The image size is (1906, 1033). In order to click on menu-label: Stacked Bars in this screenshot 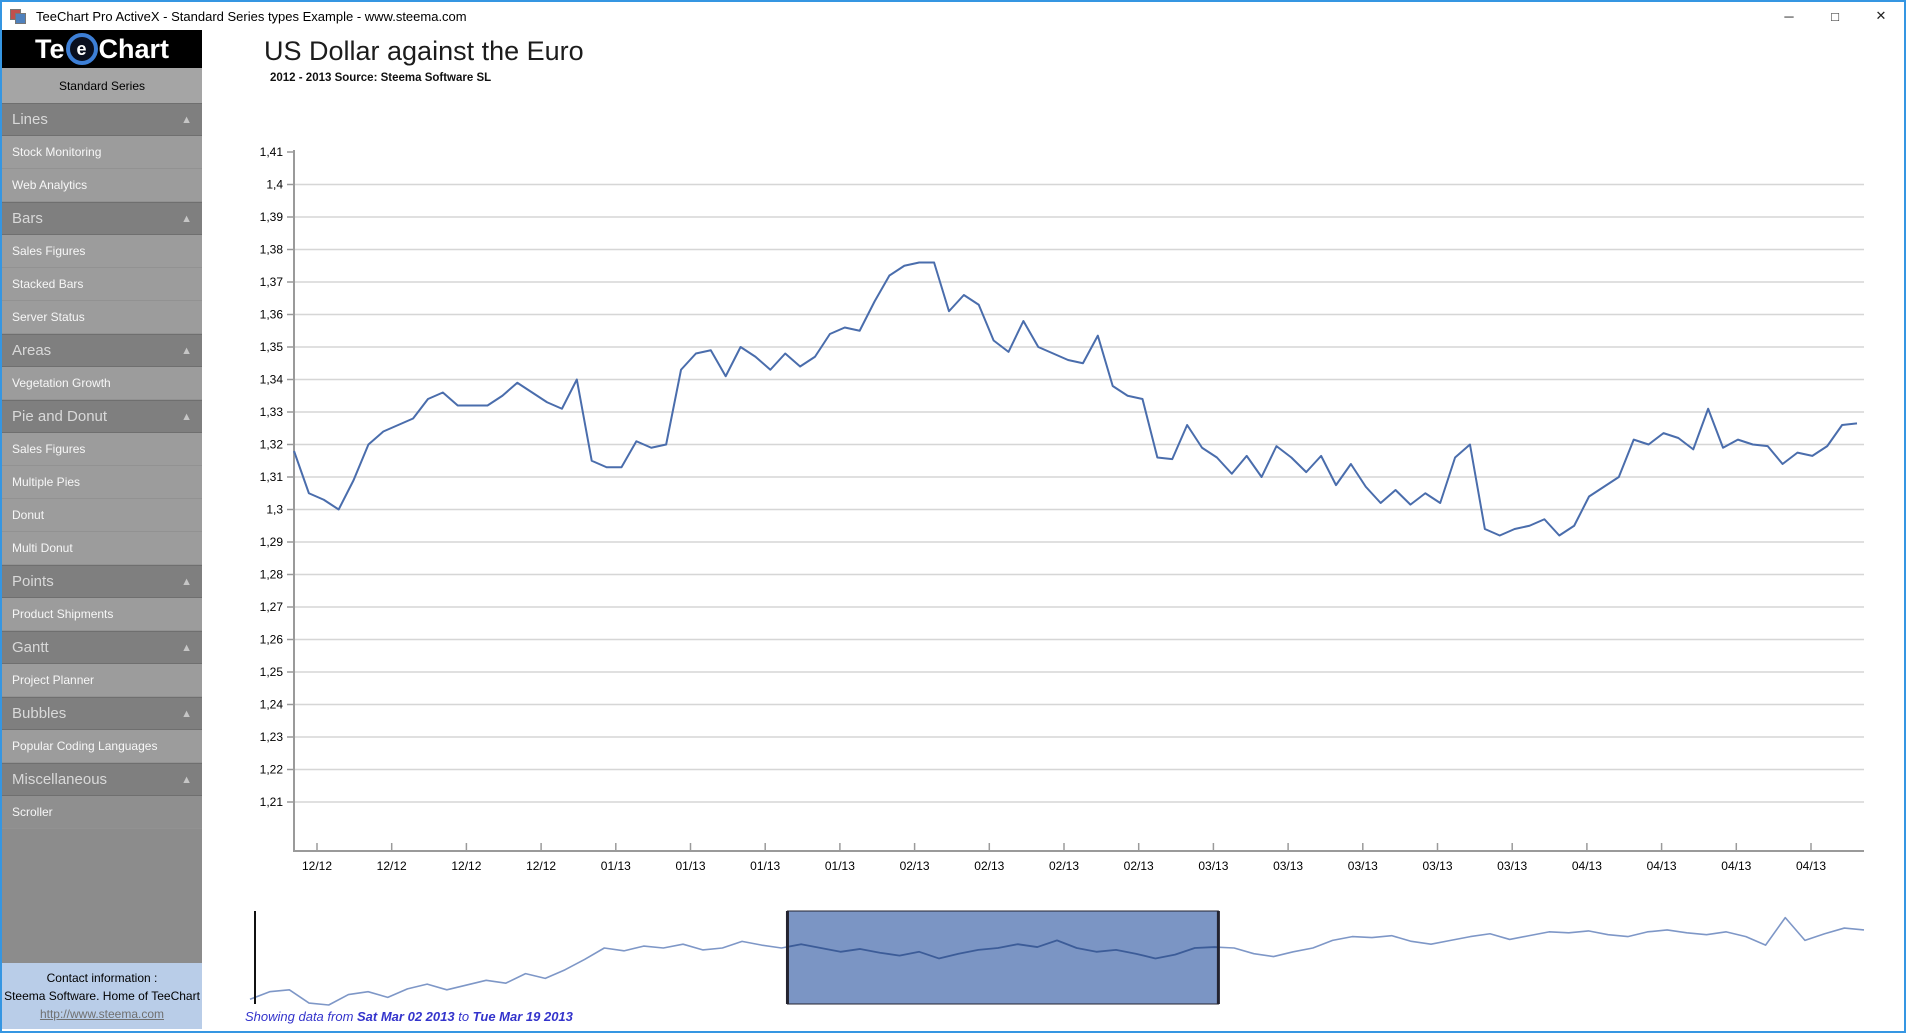, I will do `click(48, 284)`.